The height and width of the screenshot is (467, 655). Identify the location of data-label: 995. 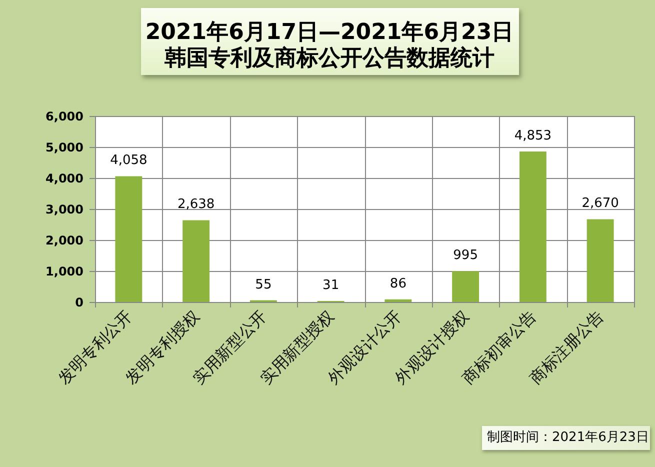
(465, 256).